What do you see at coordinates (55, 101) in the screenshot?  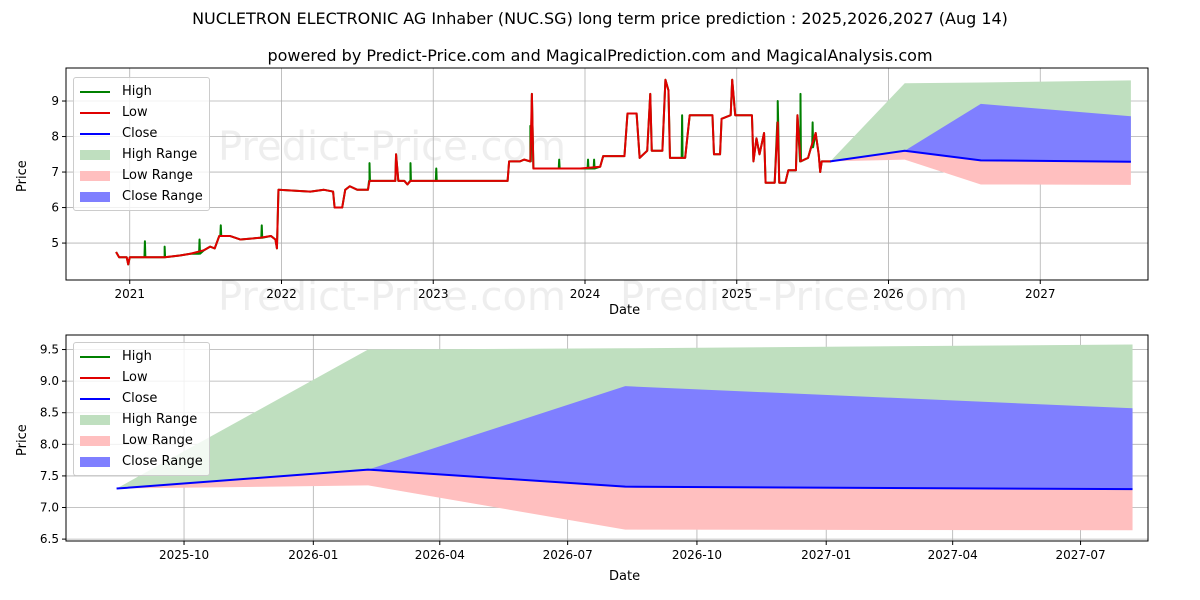 I see `top-ytick-label: 9` at bounding box center [55, 101].